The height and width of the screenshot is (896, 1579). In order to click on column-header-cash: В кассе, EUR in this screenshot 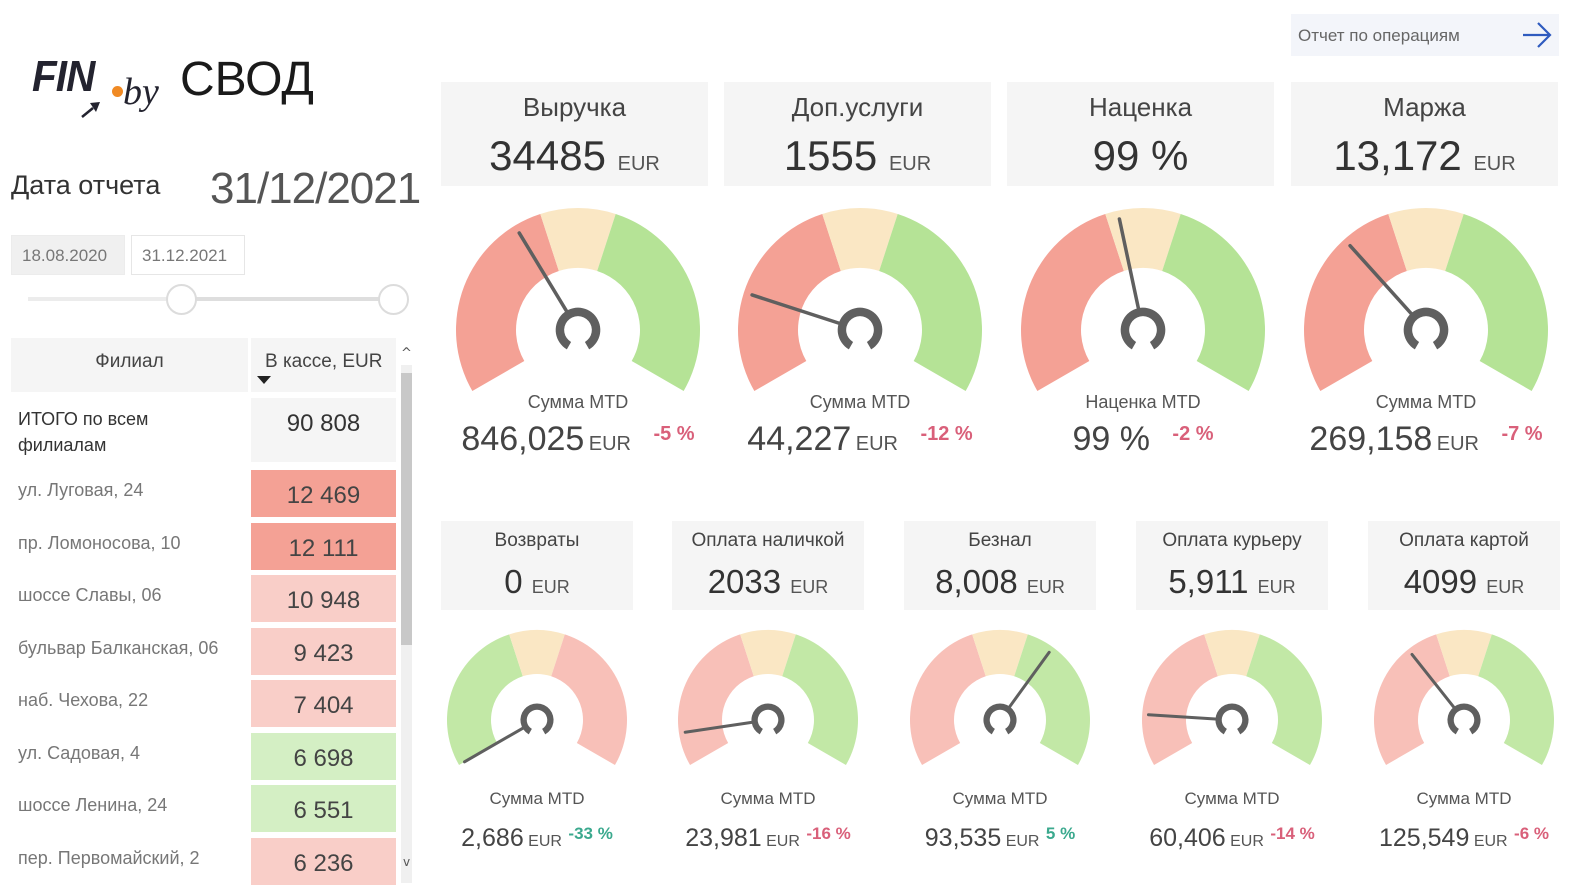, I will do `click(323, 365)`.